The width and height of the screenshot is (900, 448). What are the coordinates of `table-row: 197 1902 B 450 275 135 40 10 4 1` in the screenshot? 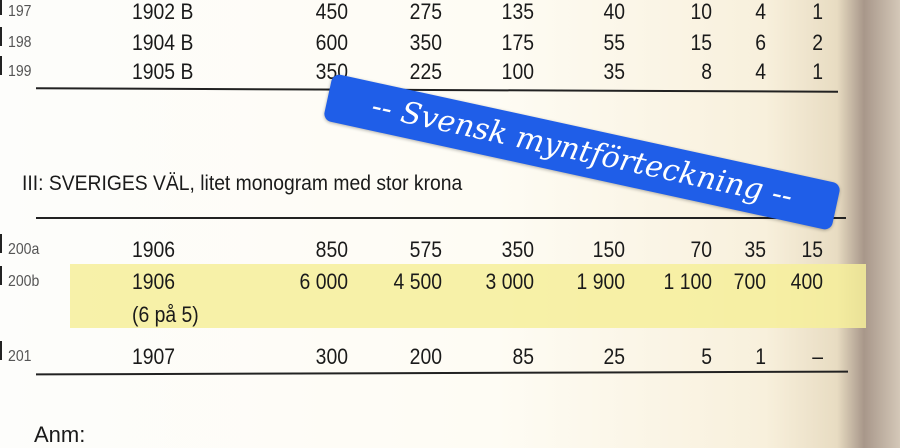 It's located at (450, 13).